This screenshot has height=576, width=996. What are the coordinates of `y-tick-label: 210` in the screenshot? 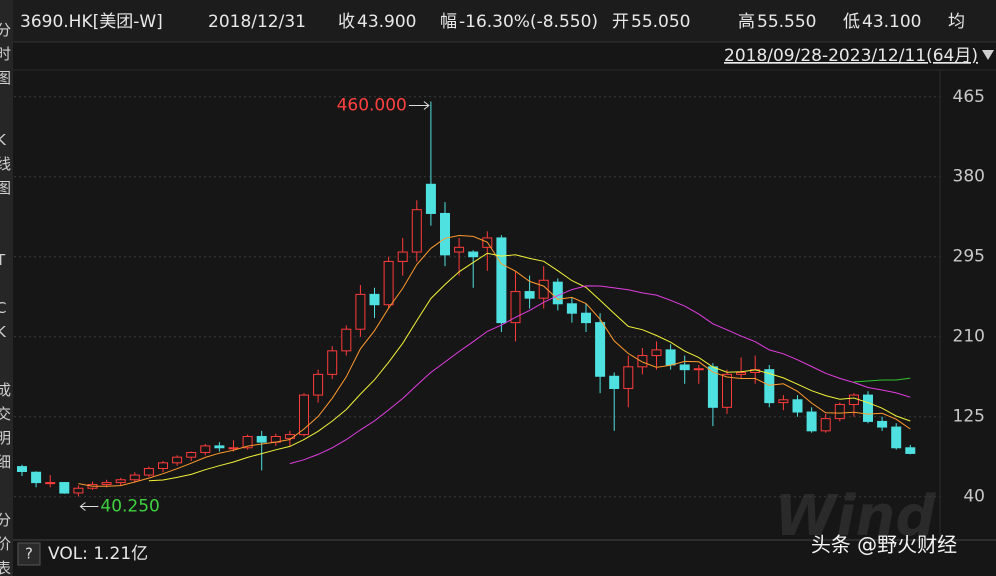 It's located at (969, 337).